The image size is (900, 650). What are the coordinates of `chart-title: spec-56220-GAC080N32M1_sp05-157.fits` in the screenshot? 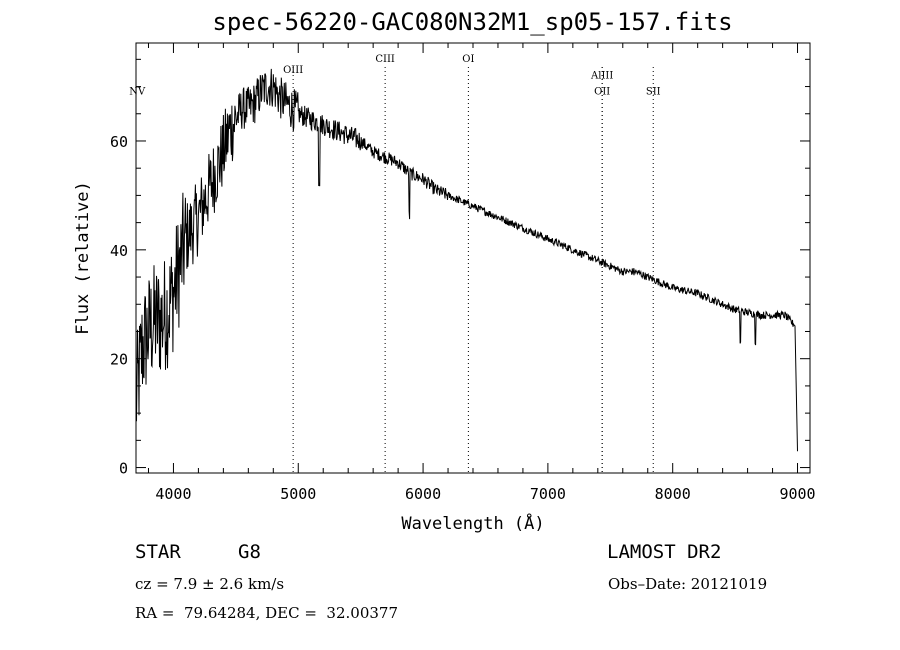 It's located at (472, 22).